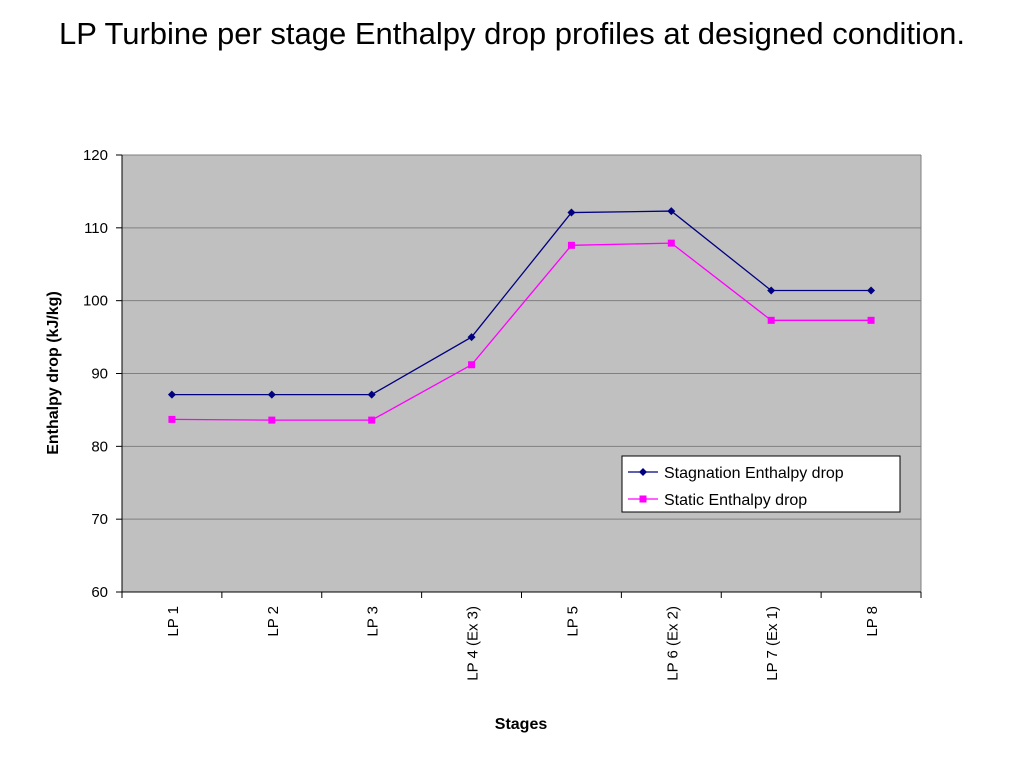  I want to click on y-tick-label: 110, so click(96, 228).